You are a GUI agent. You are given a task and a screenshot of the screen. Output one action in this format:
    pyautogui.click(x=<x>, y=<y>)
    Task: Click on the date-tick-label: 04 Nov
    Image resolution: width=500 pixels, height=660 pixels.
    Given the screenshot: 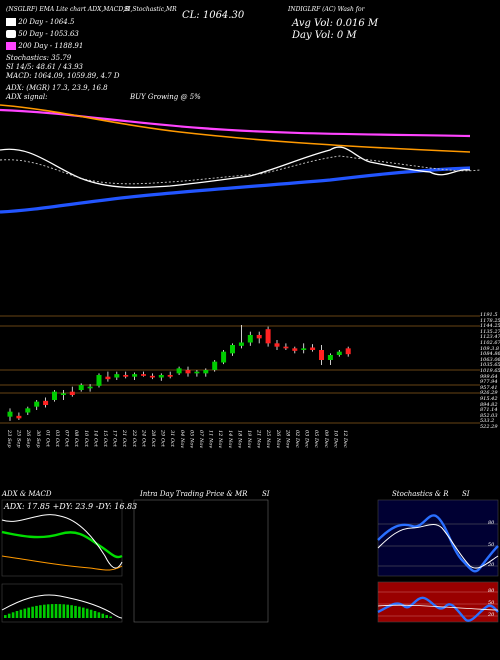 What is the action you would take?
    pyautogui.click(x=182, y=439)
    